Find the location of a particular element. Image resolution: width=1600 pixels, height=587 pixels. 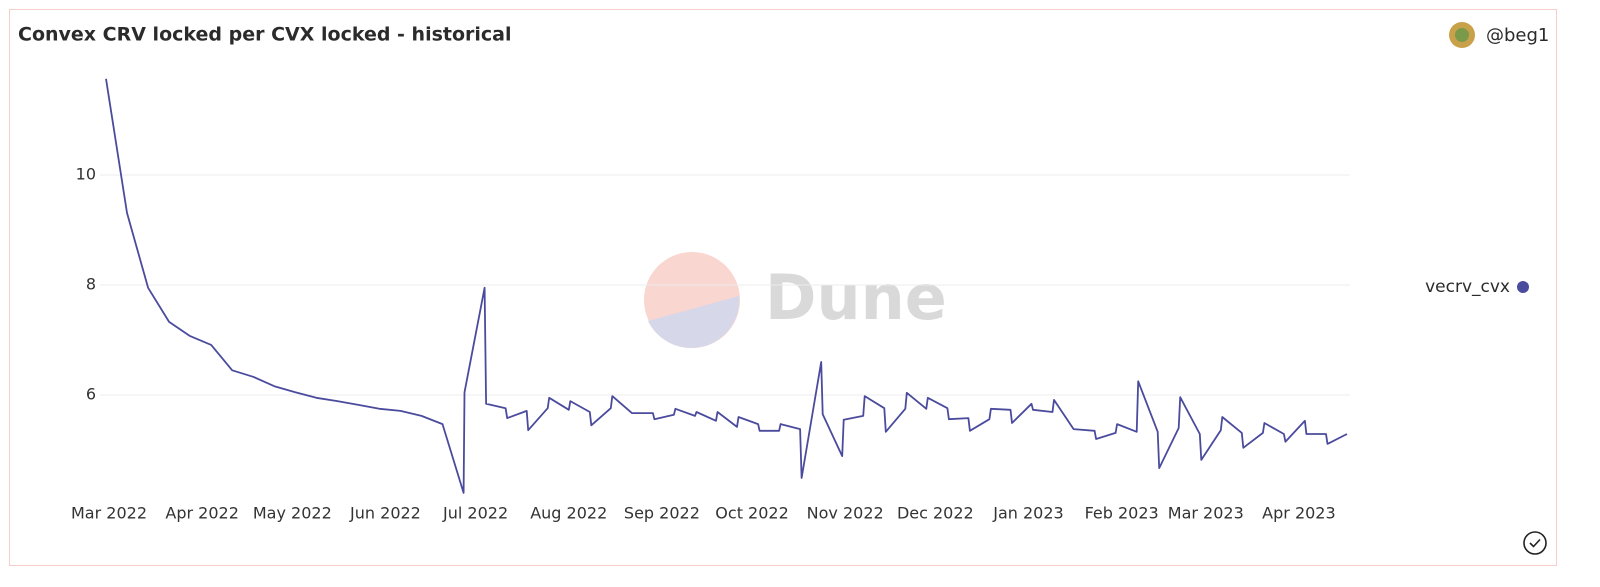

x-tick-label: Mar 2023 is located at coordinates (1206, 513).